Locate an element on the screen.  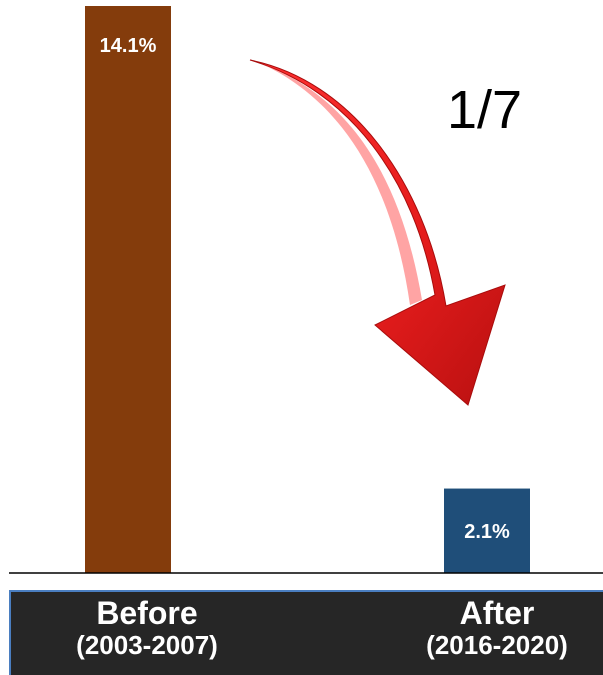
bar-value-label-after: 2.1% is located at coordinates (487, 532).